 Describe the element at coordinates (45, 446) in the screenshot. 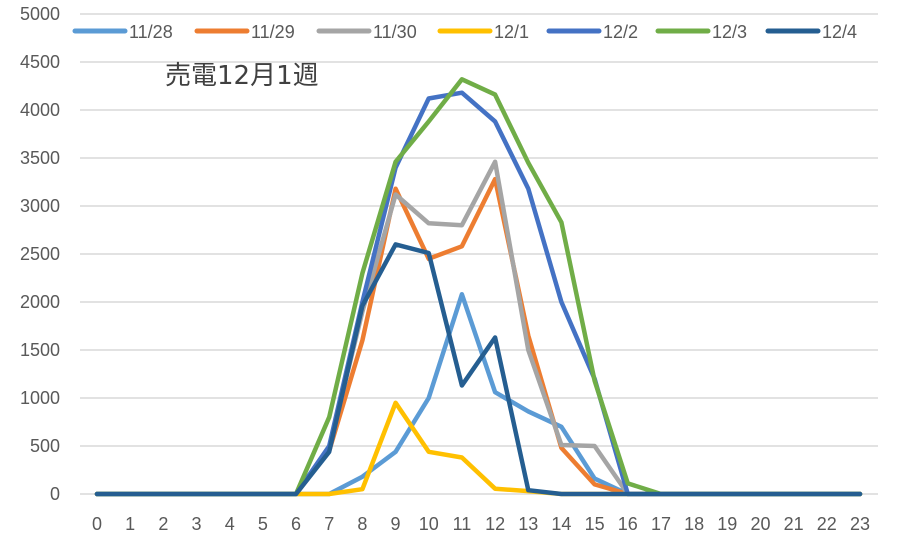

I see `y-tick-label: 500` at that location.